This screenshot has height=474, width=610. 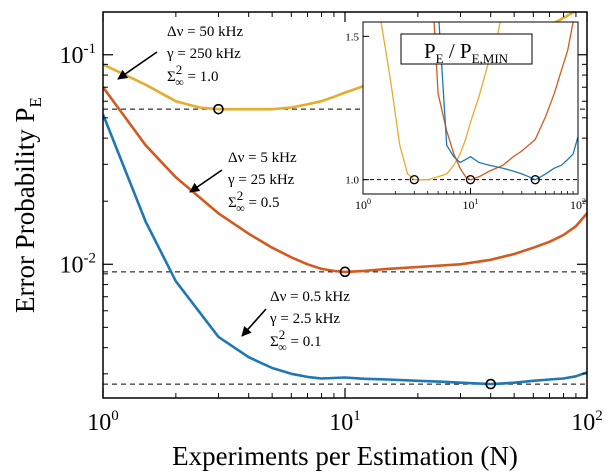 What do you see at coordinates (203, 54) in the screenshot?
I see `annotation-gamma-1: γ = 250 kHz` at bounding box center [203, 54].